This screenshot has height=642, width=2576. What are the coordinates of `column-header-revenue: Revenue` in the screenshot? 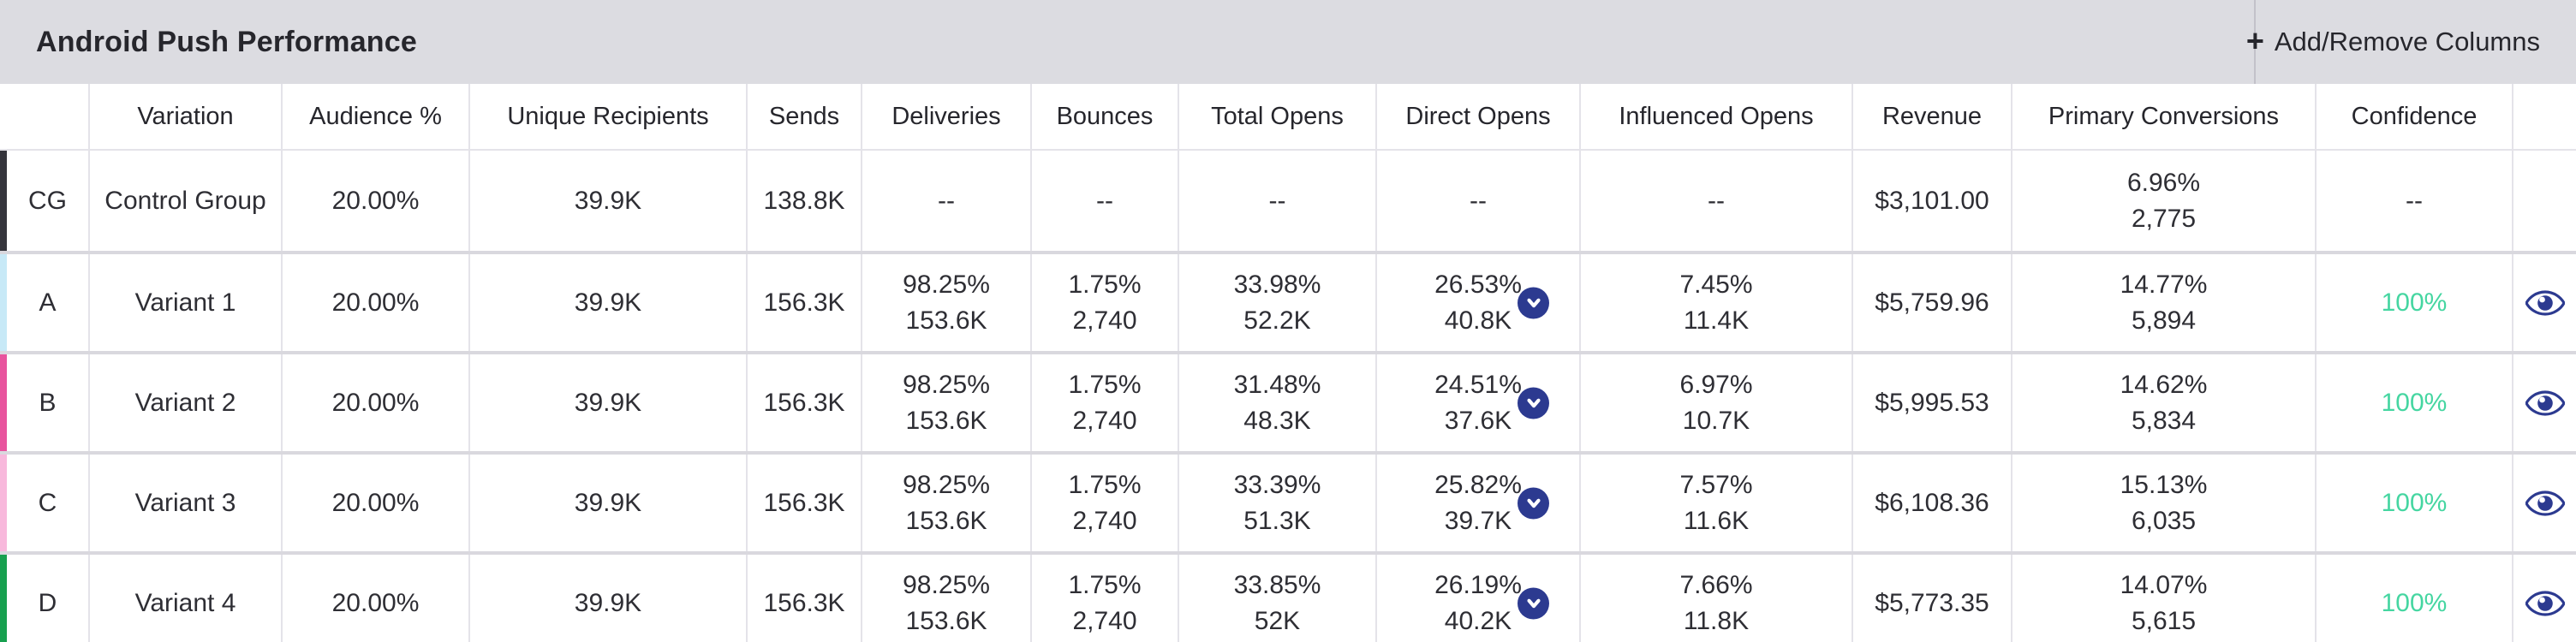 It's located at (1932, 116).